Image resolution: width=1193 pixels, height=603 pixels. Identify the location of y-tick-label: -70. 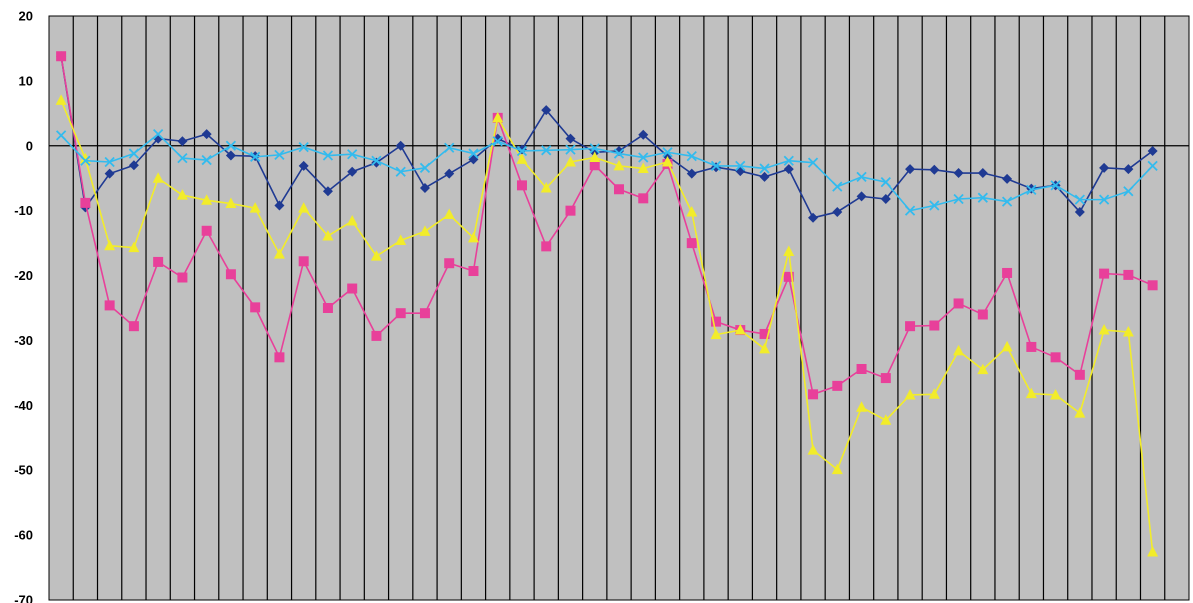
(23, 598).